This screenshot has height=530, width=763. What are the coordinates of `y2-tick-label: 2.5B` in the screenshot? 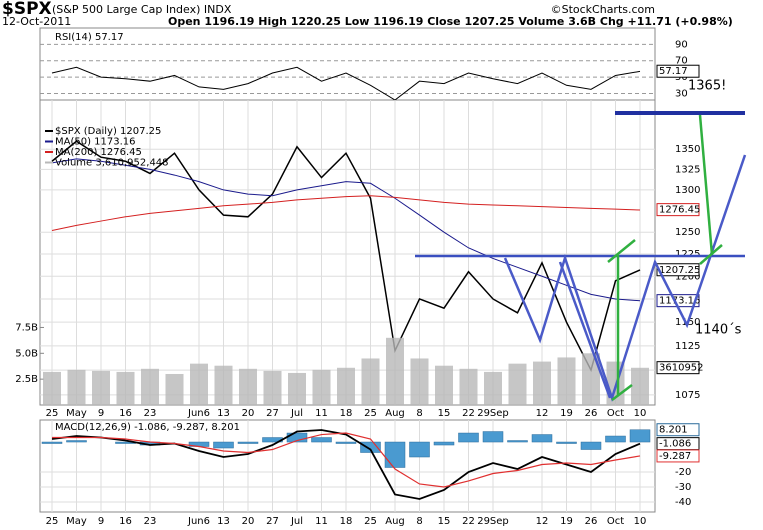 It's located at (26, 379).